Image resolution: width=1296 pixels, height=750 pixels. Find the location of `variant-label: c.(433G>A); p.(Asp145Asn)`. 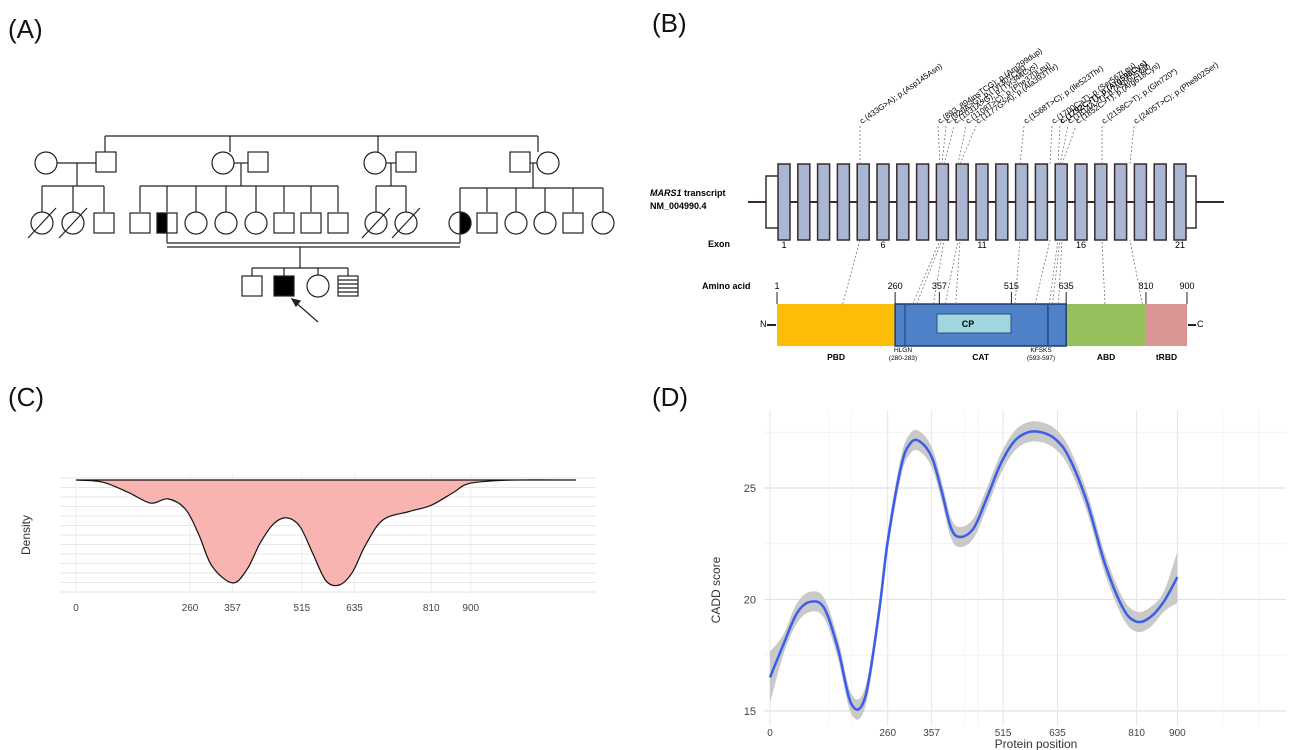

variant-label: c.(433G>A); p.(Asp145Asn) is located at coordinates (901, 94).